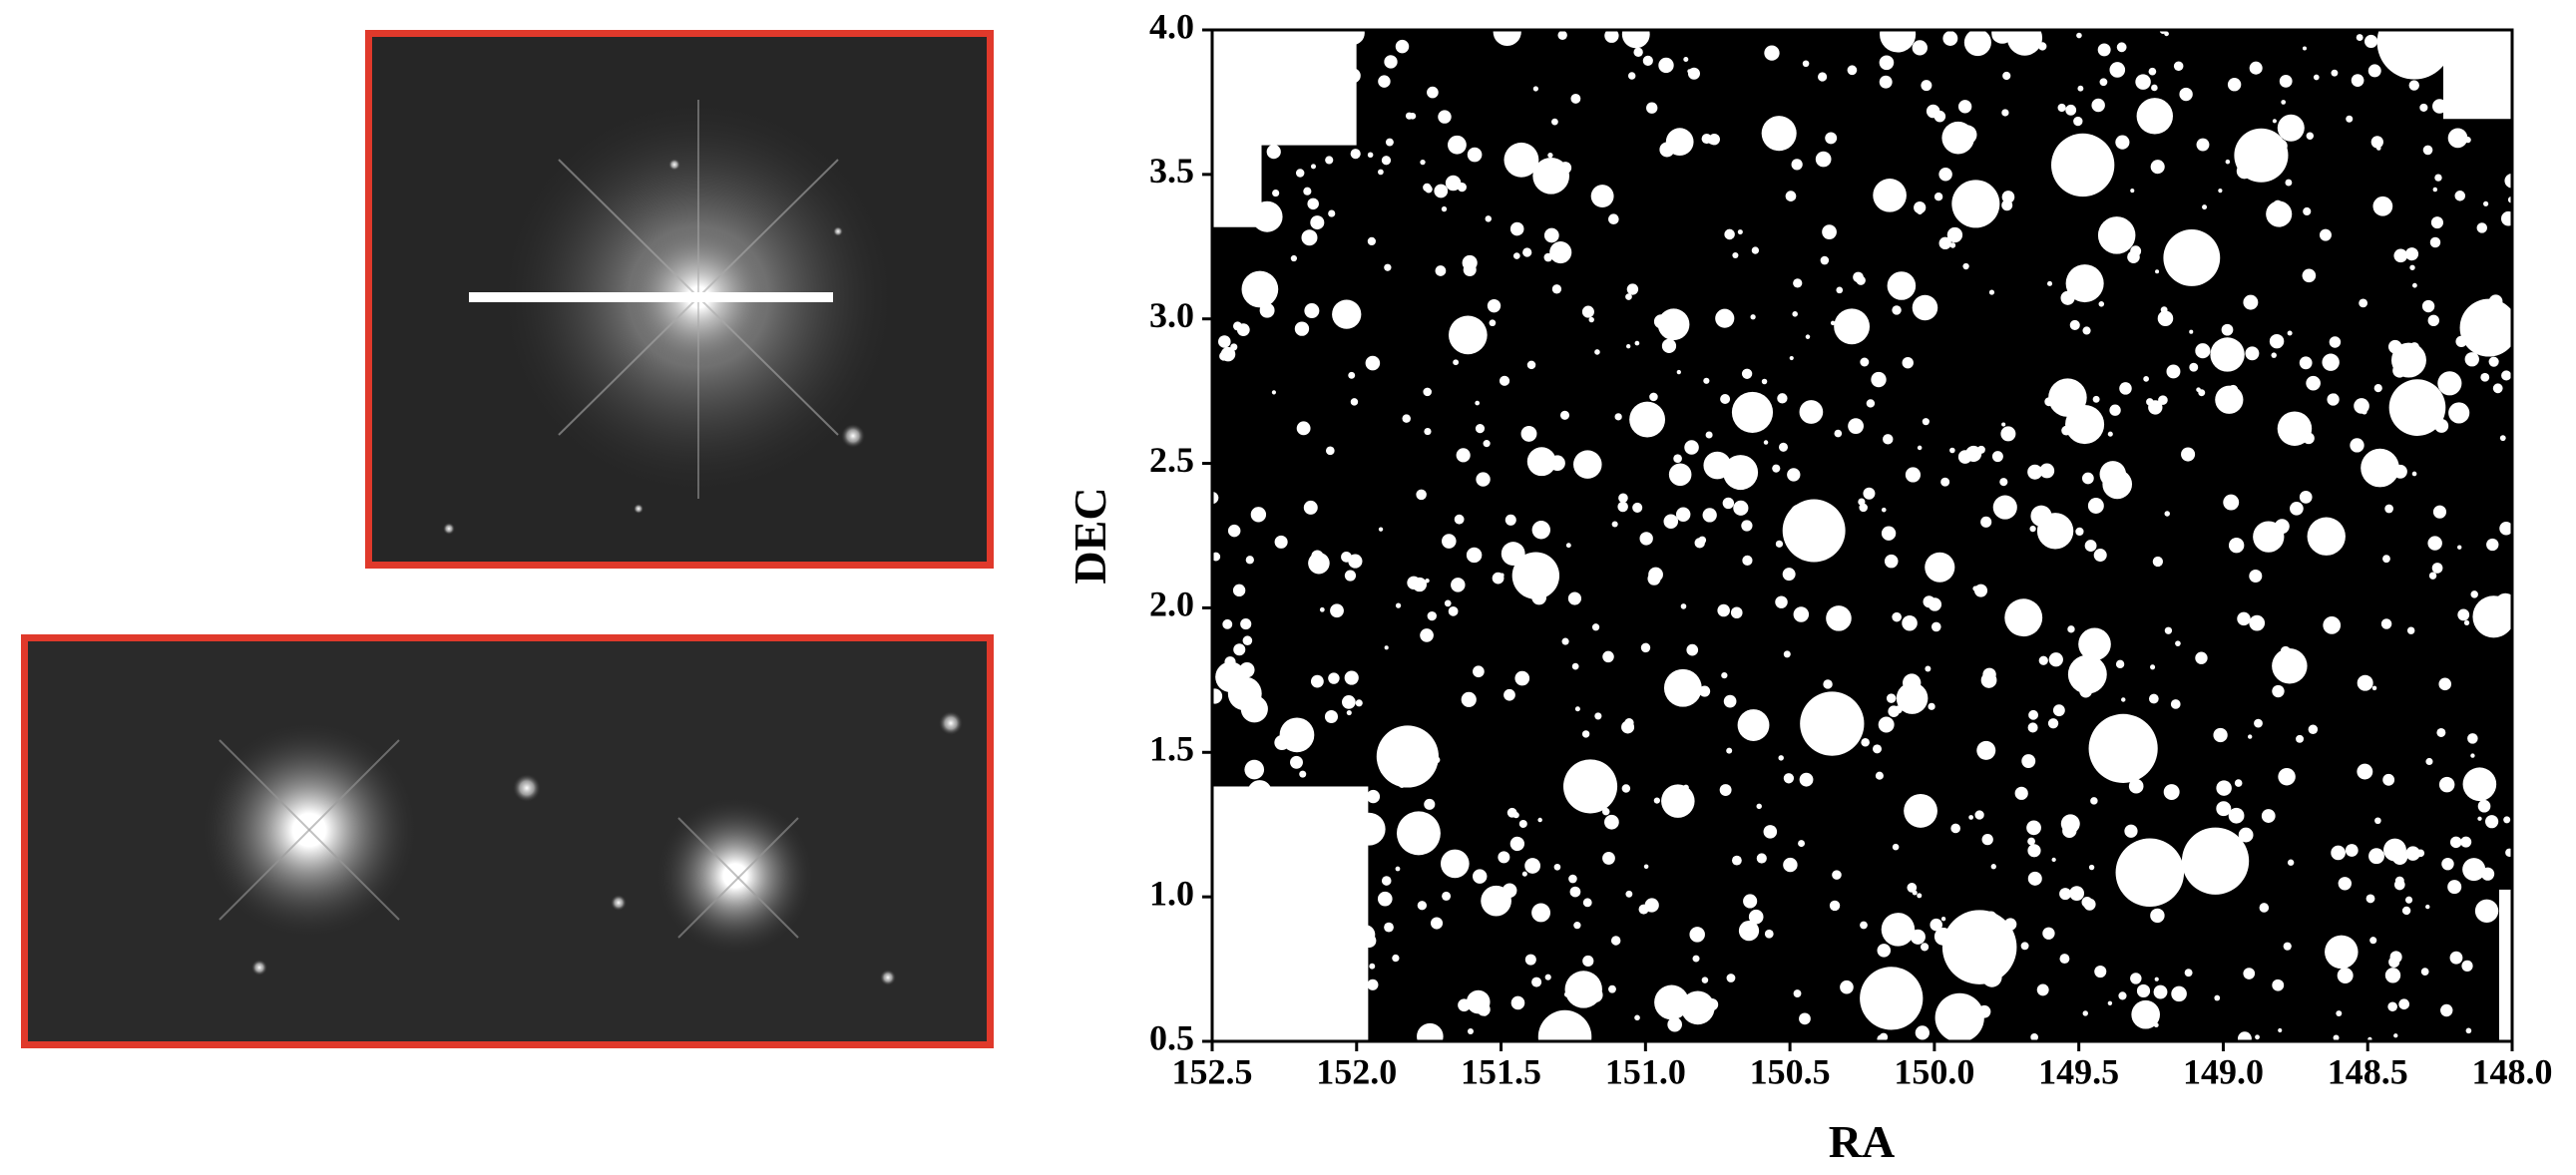 The image size is (2576, 1175). Describe the element at coordinates (1212, 1071) in the screenshot. I see `x-tick-label: 152.5` at that location.